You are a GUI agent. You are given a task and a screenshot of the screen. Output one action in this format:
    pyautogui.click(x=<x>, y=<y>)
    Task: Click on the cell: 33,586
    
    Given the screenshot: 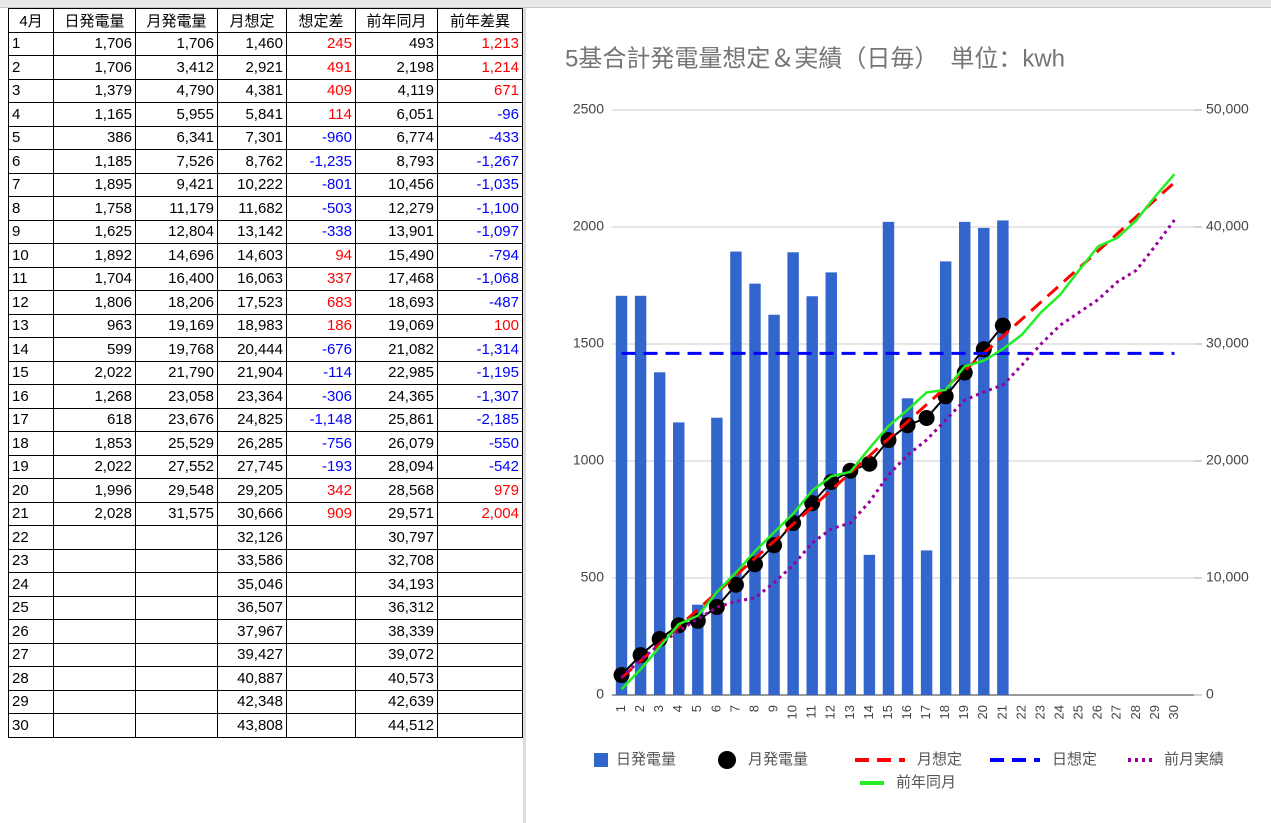 What is the action you would take?
    pyautogui.click(x=252, y=560)
    